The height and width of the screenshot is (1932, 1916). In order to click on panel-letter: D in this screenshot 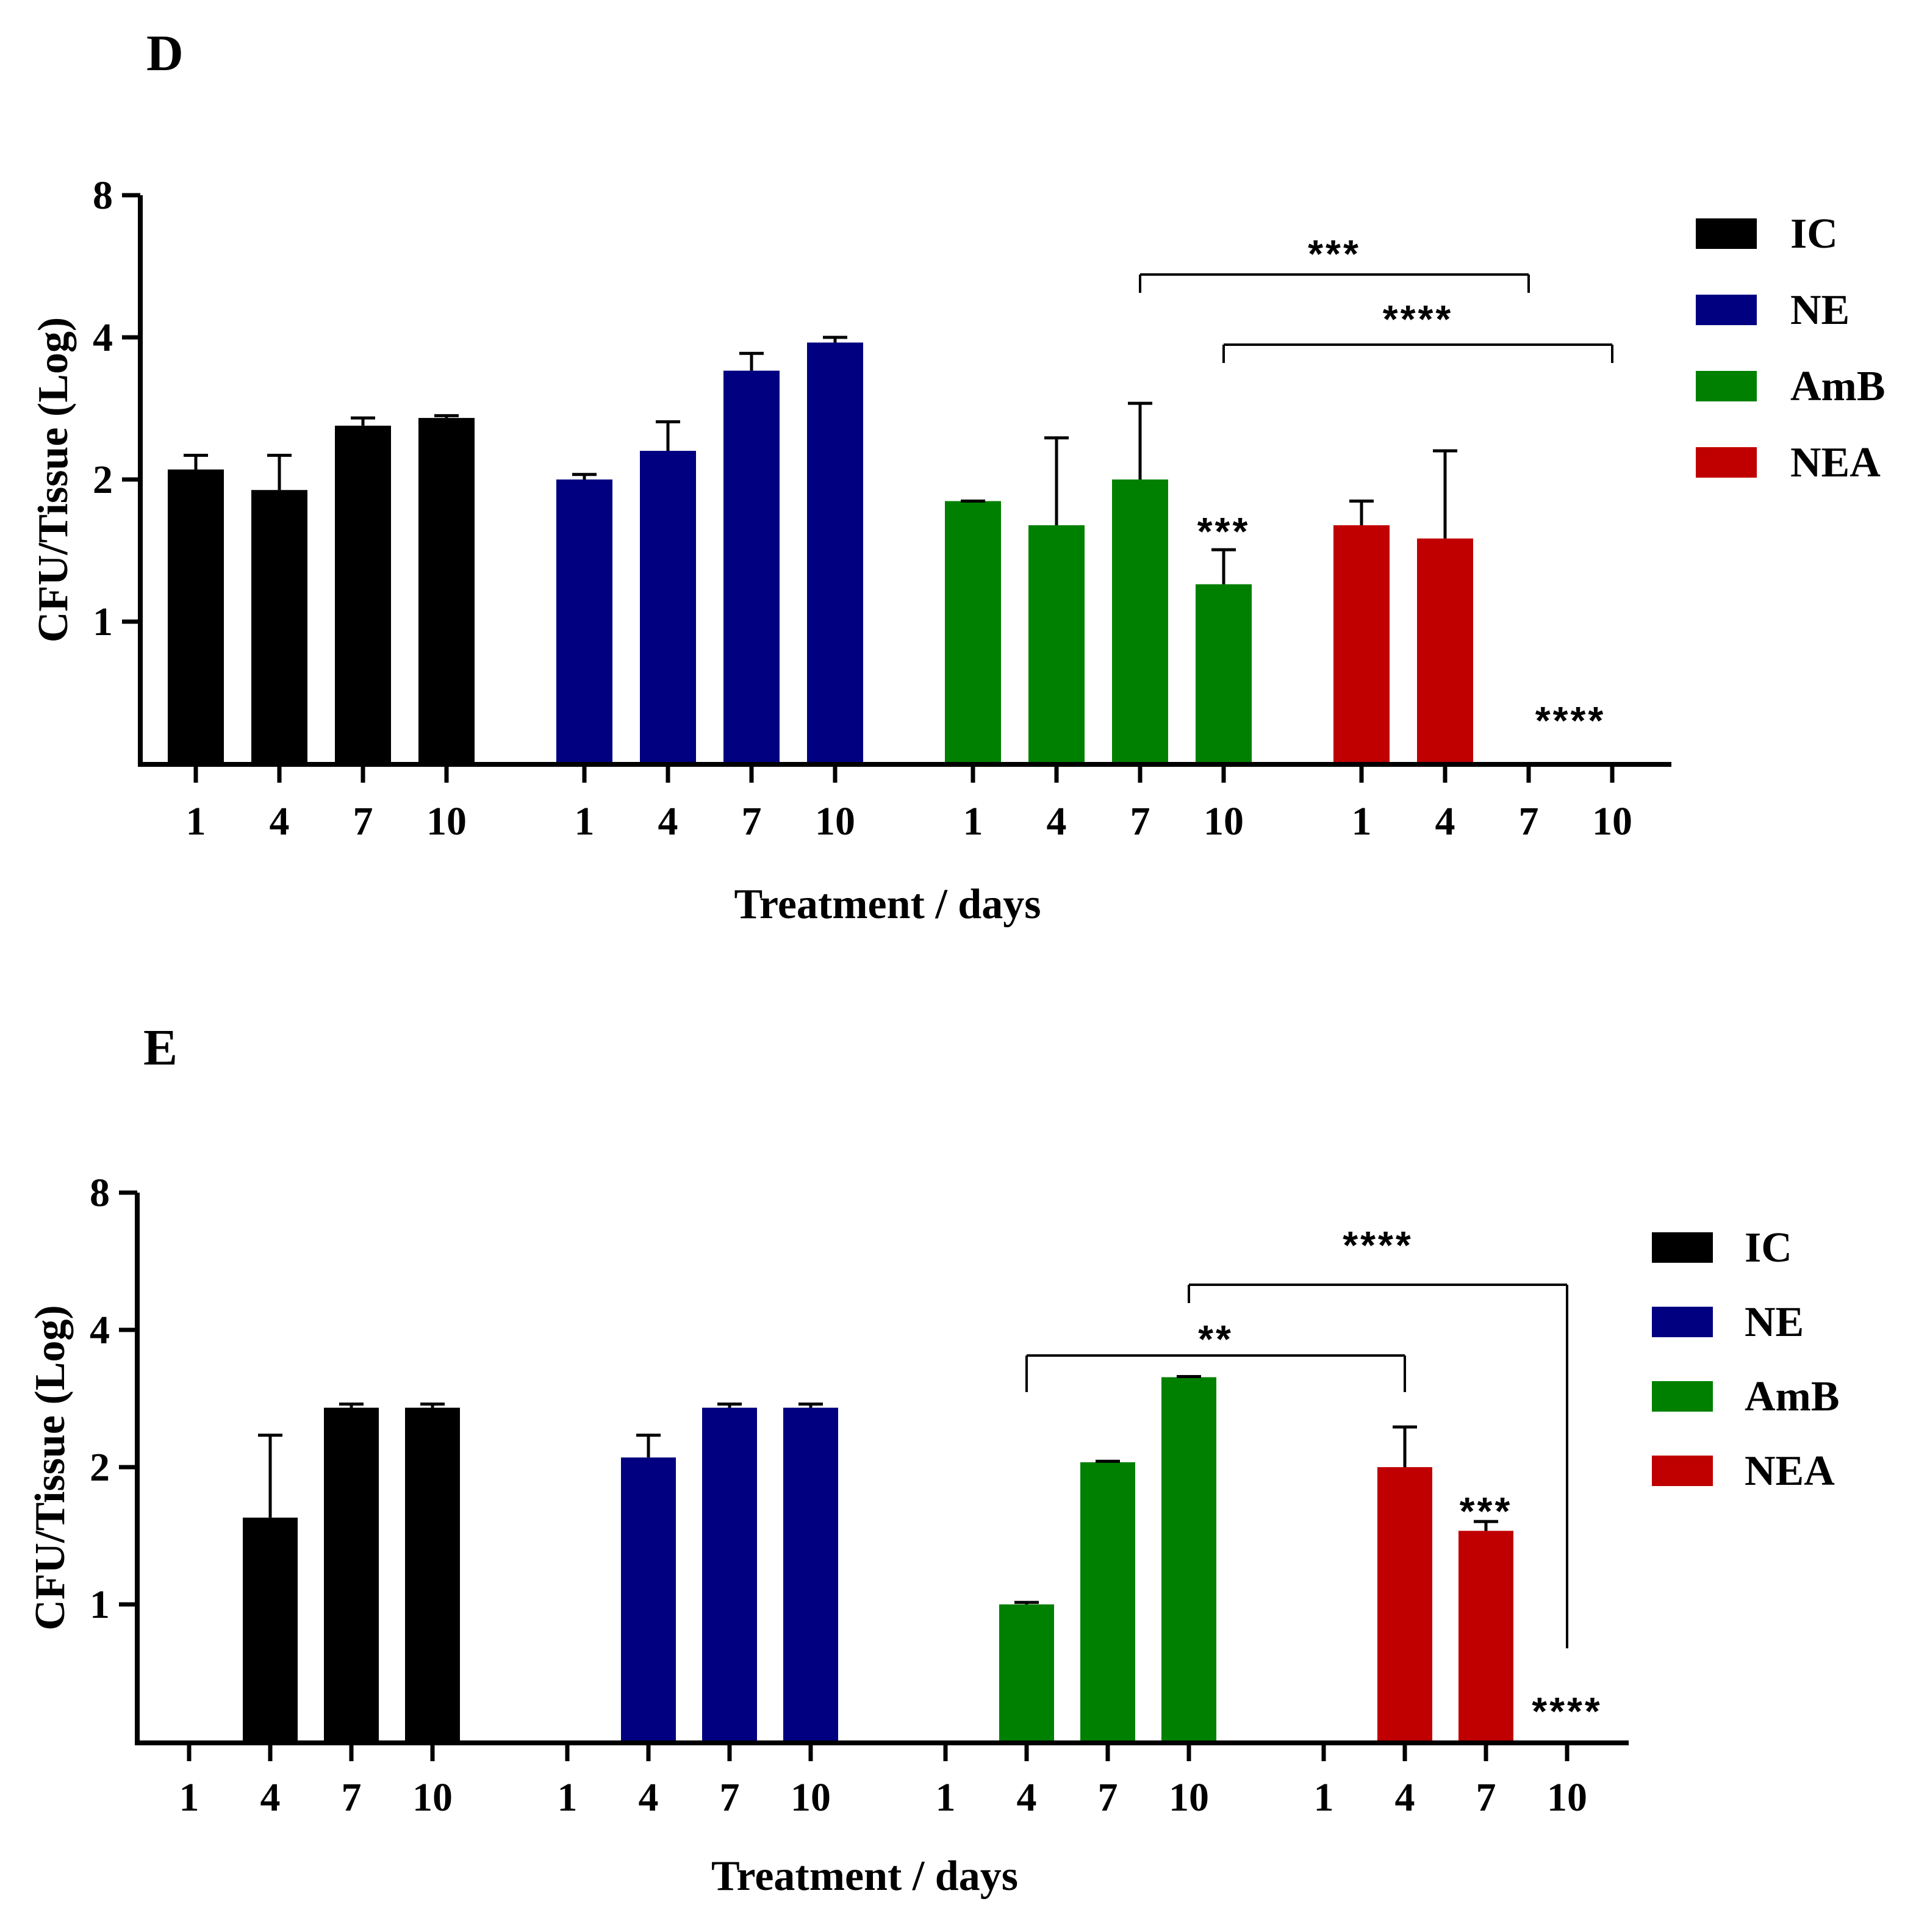, I will do `click(165, 53)`.